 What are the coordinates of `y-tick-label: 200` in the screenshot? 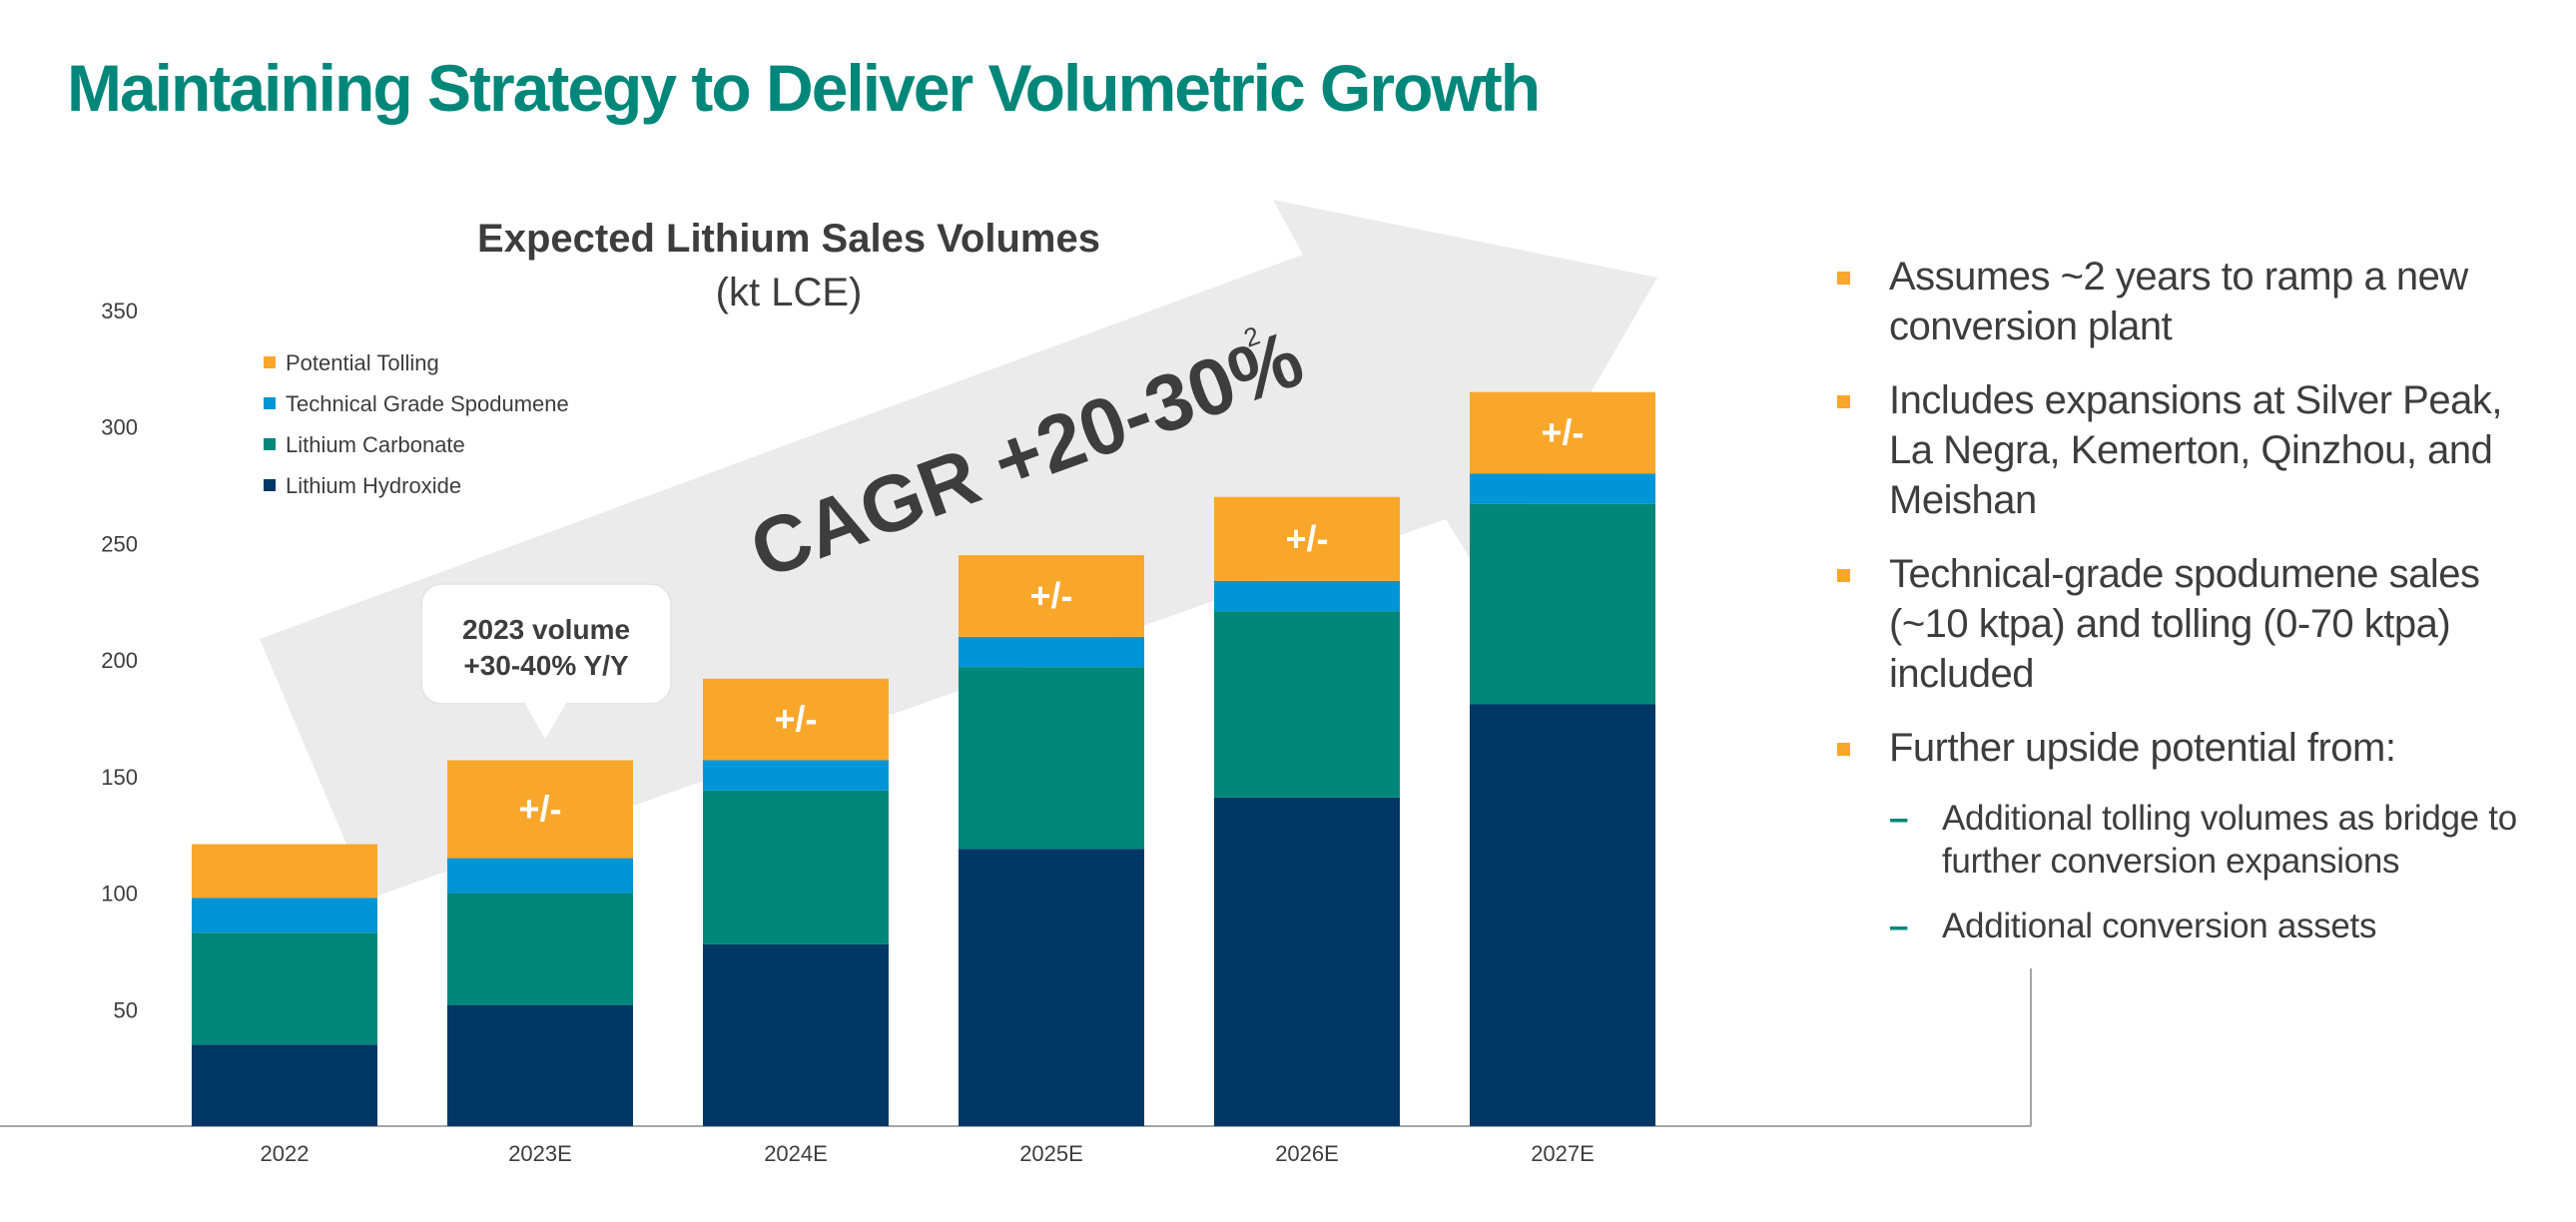 It's located at (119, 661).